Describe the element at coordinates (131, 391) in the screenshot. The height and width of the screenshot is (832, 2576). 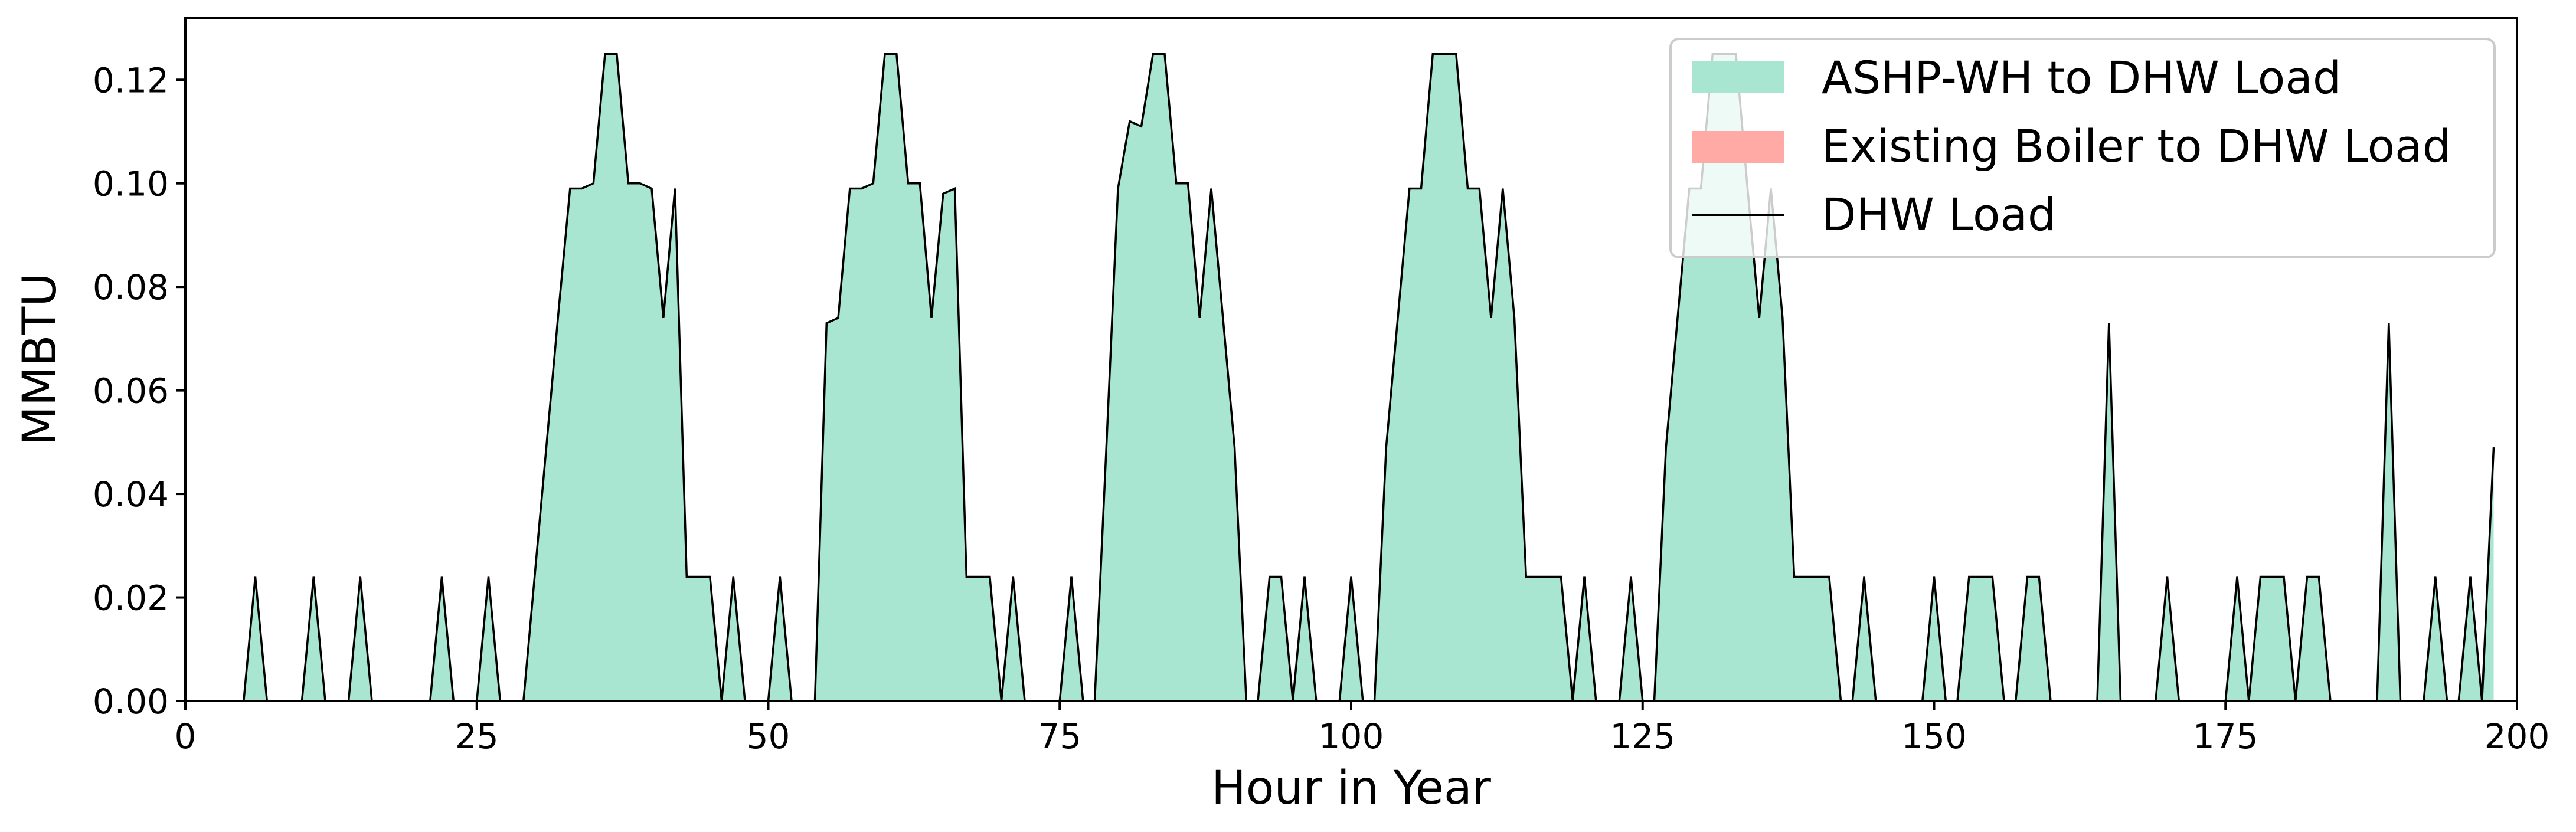
I see `y-tick-label: 0.06` at that location.